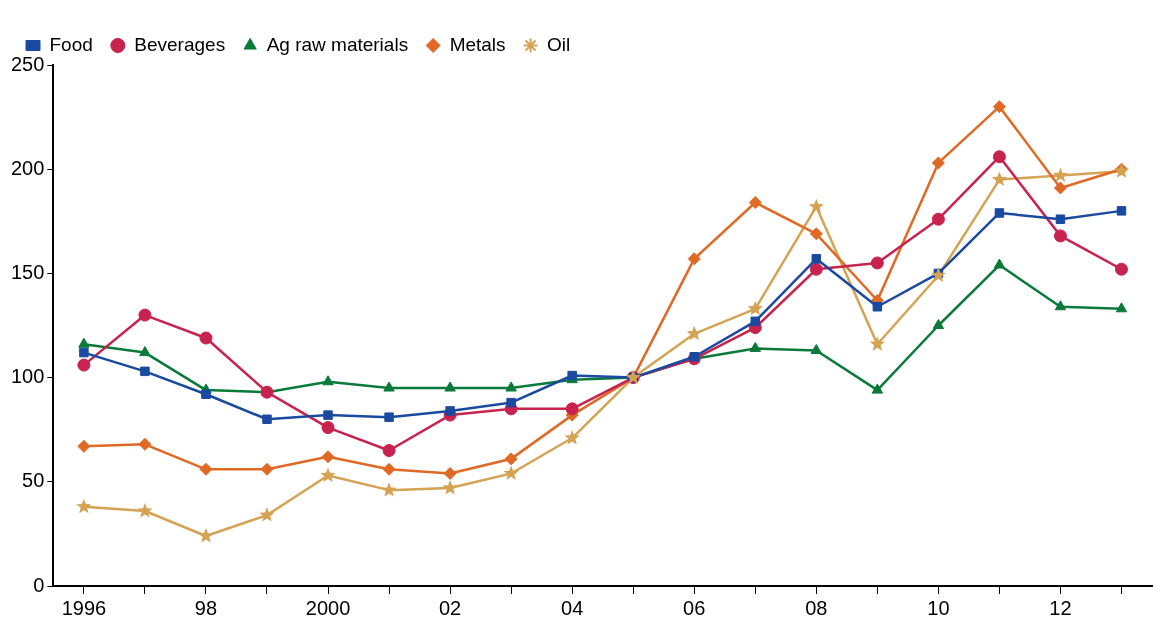 The image size is (1174, 632). Describe the element at coordinates (816, 607) in the screenshot. I see `x-tick-label: 08` at that location.